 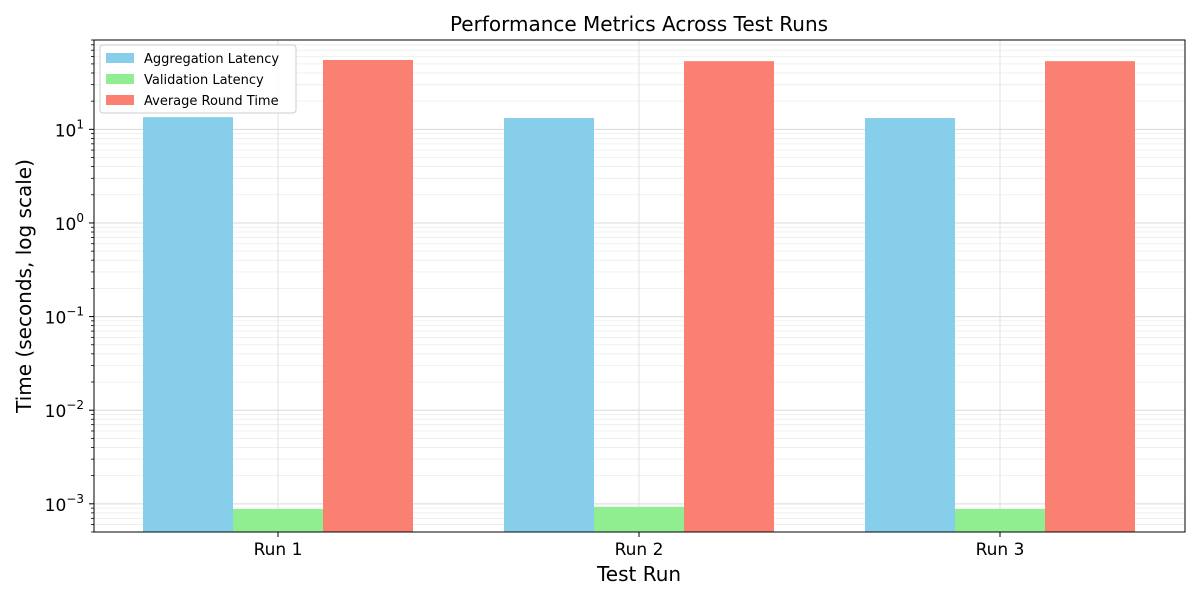 I want to click on y-tick-label: 10⁻³, so click(x=64, y=504).